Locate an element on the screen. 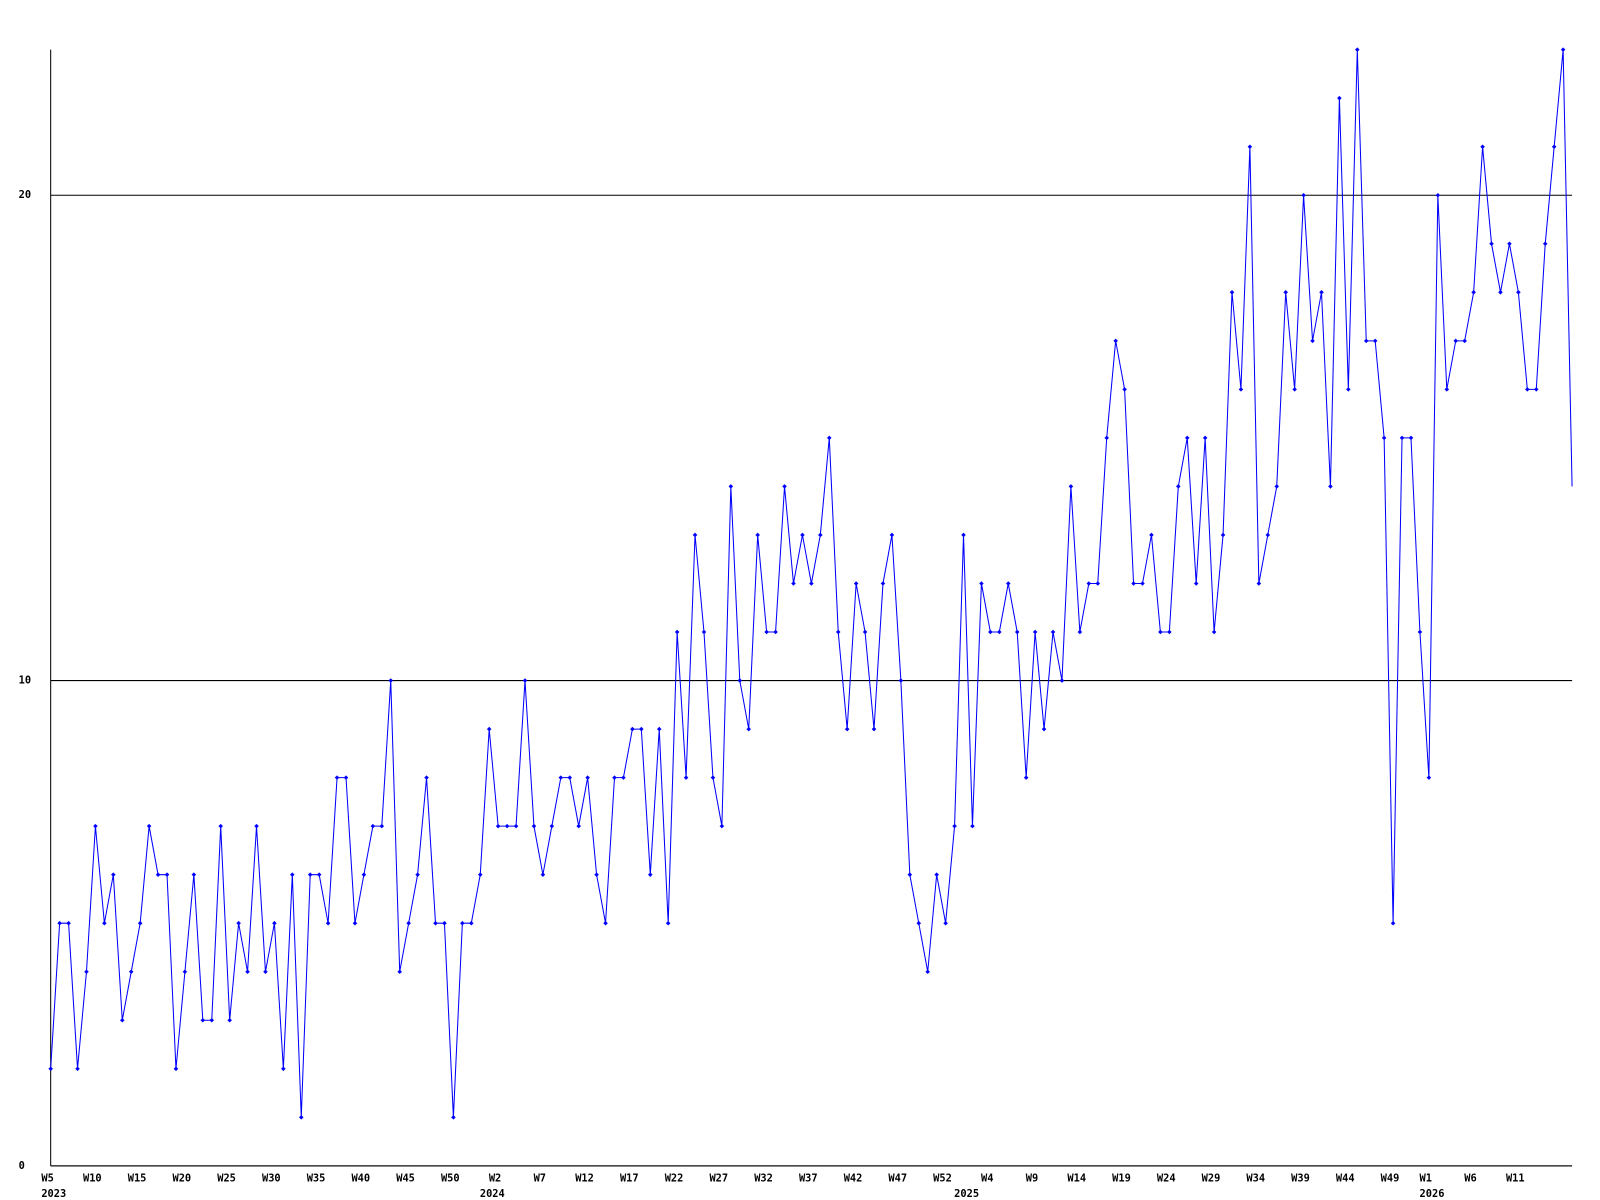 Image resolution: width=1600 pixels, height=1200 pixels. x-tick-label: W50 is located at coordinates (450, 1178).